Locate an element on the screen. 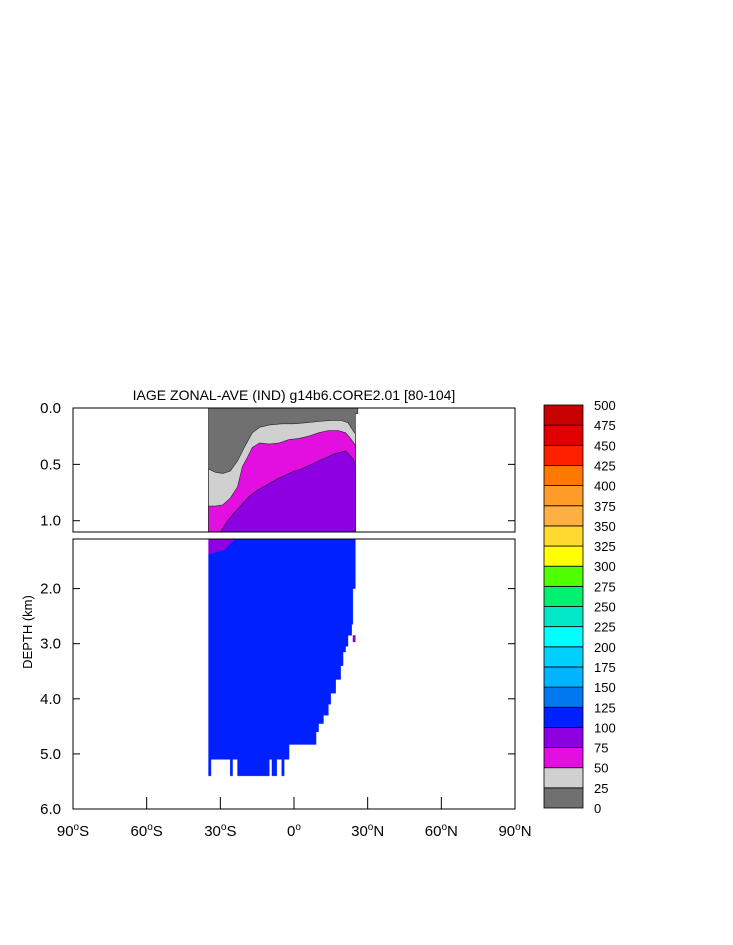 This screenshot has height=945, width=733. colorbar-label: 425 is located at coordinates (605, 466).